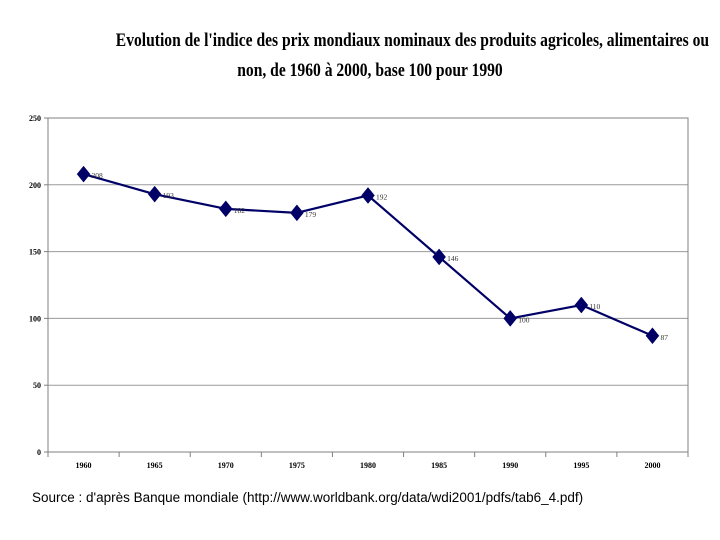  I want to click on y-tick-label-100: 100, so click(35, 318).